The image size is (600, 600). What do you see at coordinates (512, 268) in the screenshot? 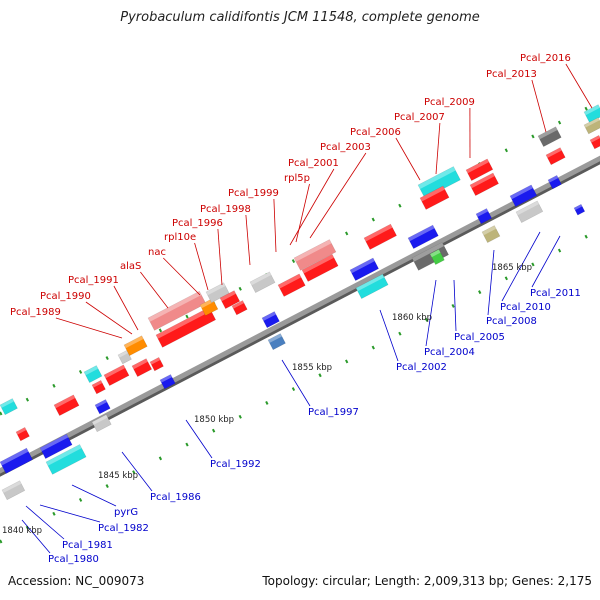
I see `kbp-label: 1865 kbp` at bounding box center [512, 268].